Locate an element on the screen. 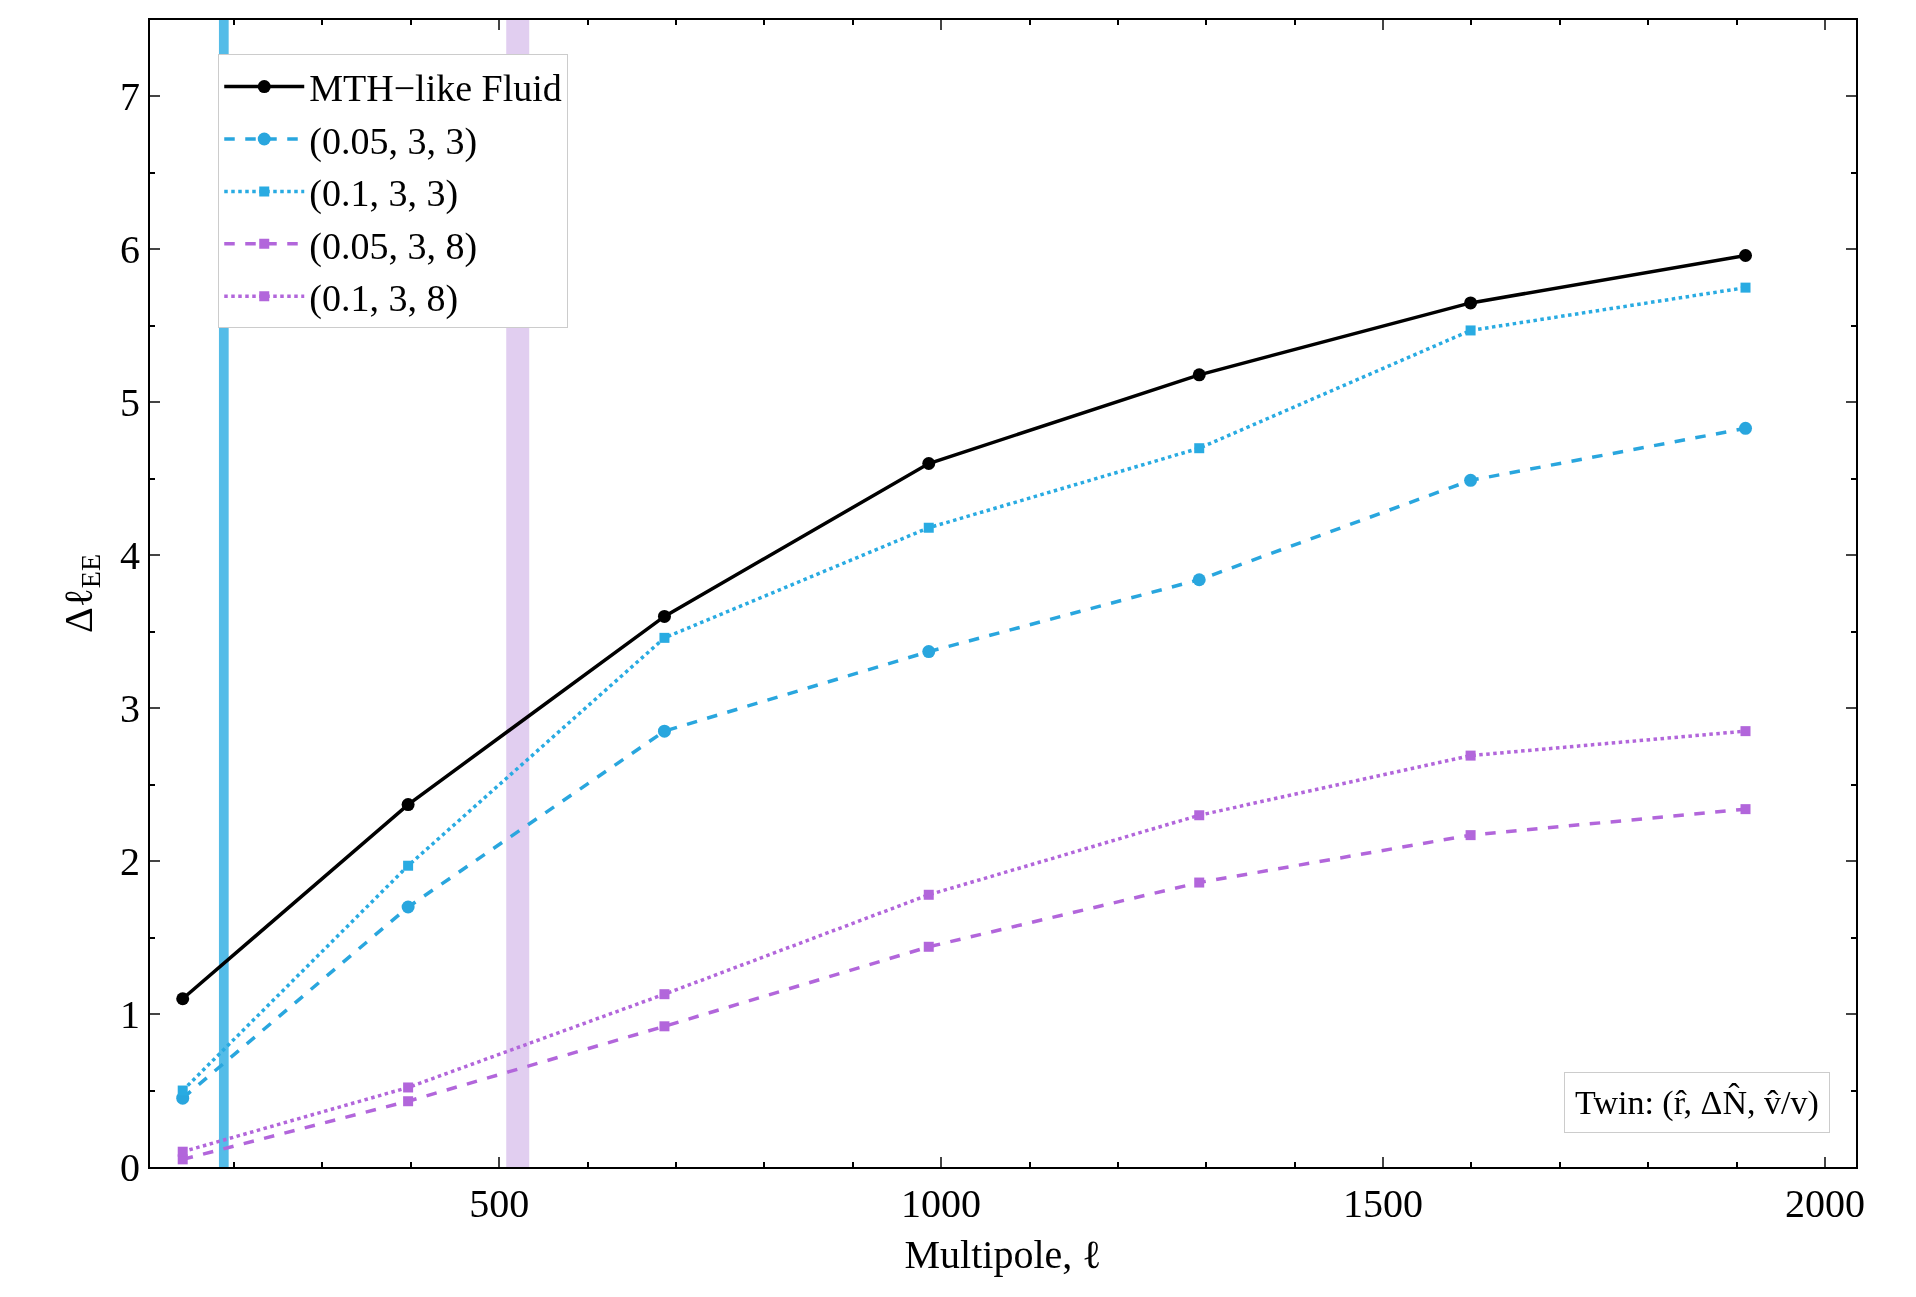 The image size is (1916, 1297). legend-label: (0.1, 3, 8) is located at coordinates (384, 299).